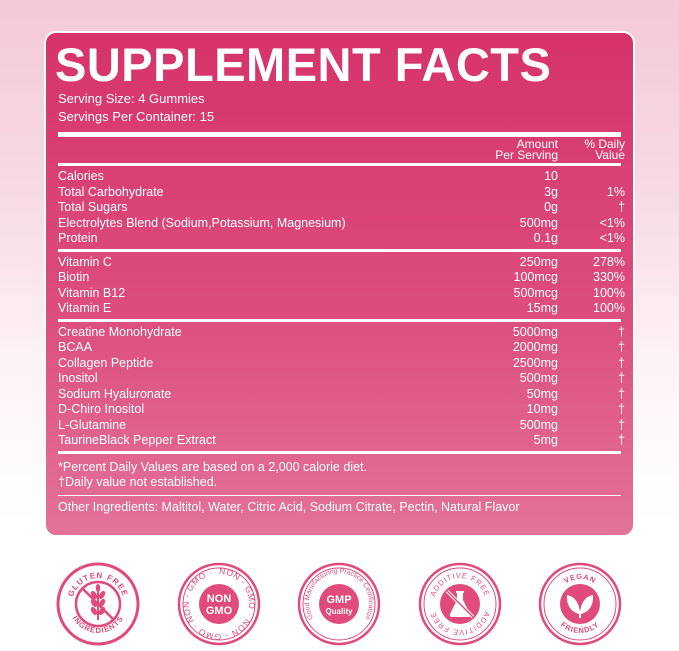 The height and width of the screenshot is (651, 679). What do you see at coordinates (535, 292) in the screenshot?
I see `nutrient-amount: 500mcg` at bounding box center [535, 292].